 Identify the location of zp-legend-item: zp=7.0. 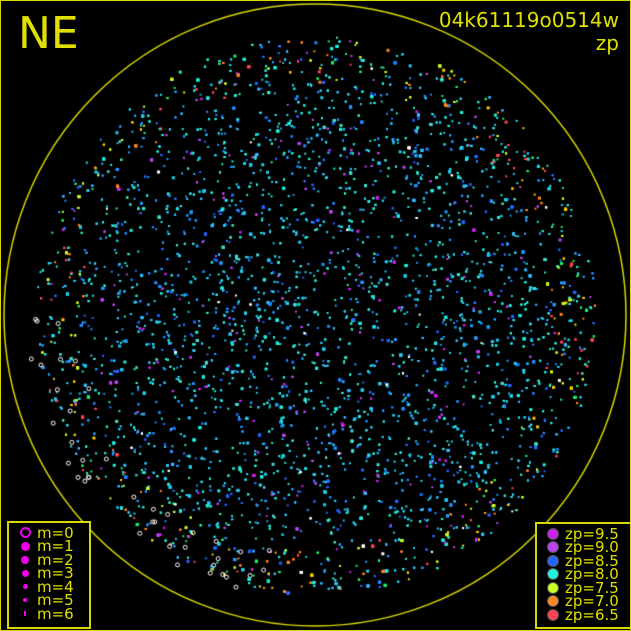
(583, 601).